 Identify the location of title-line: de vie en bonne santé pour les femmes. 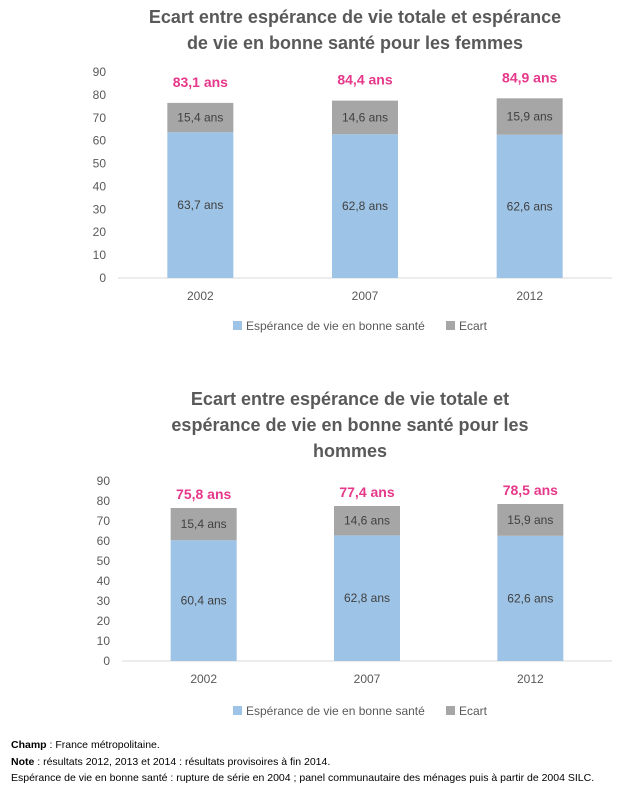
(355, 43).